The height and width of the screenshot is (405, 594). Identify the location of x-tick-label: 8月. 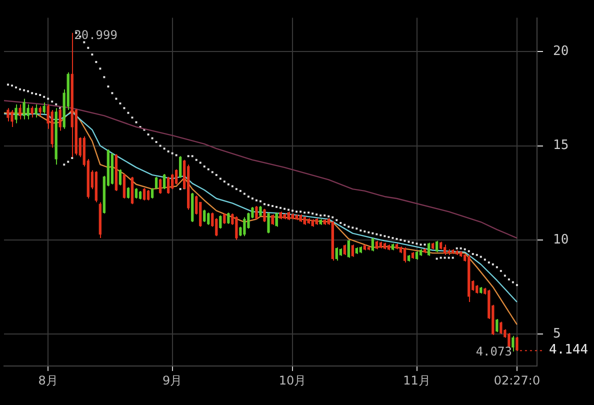
(48, 380).